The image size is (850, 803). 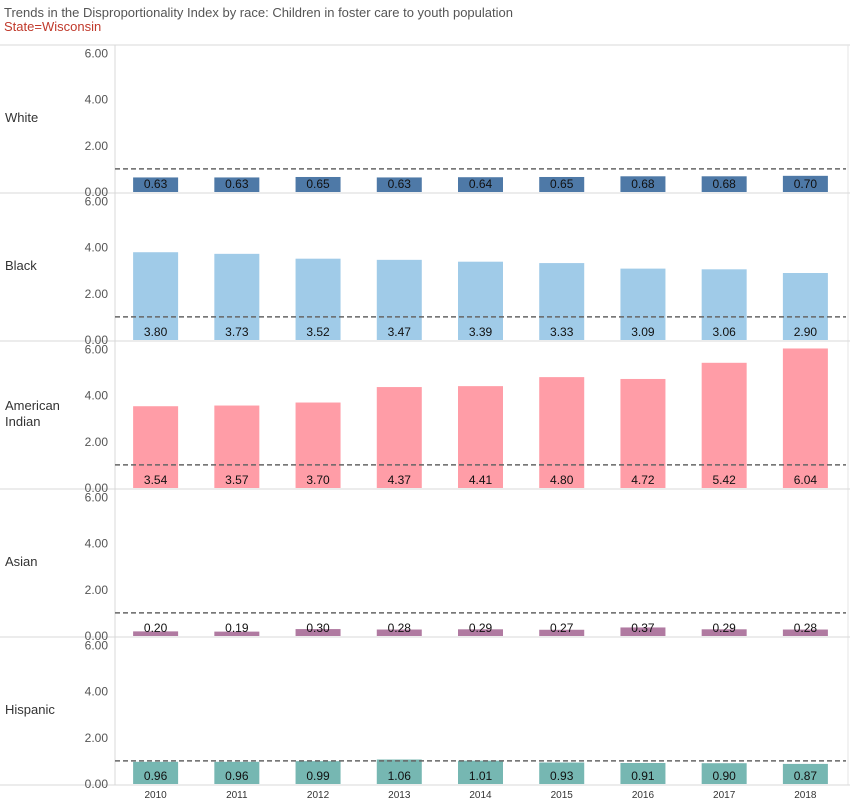 What do you see at coordinates (318, 628) in the screenshot?
I see `data-label: 0.30` at bounding box center [318, 628].